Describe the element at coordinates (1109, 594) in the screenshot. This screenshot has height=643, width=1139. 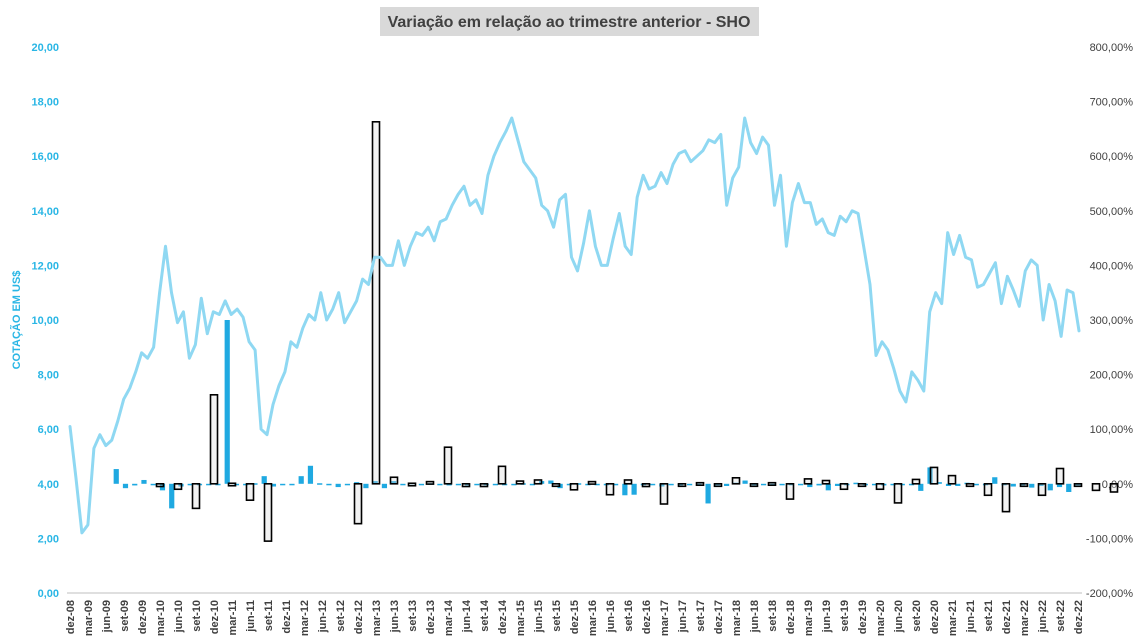
I see `y-right-tick-label: -200,00%` at that location.